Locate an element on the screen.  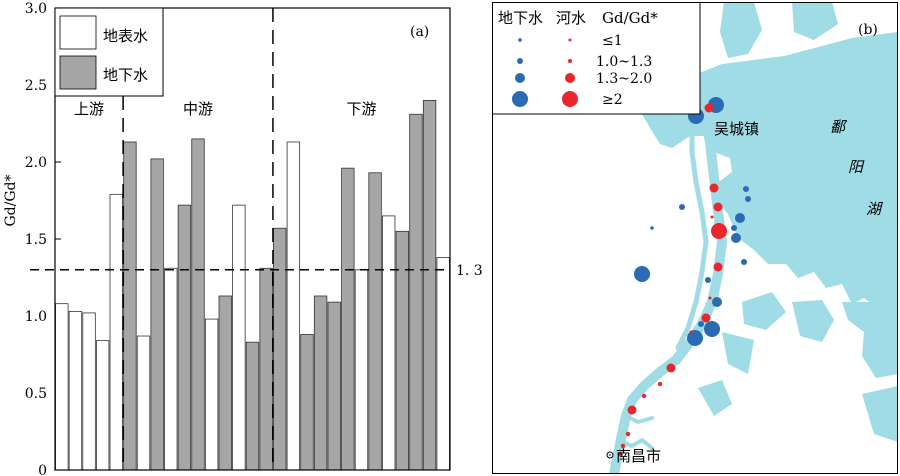
legend-header-gd: Gd/Gd* is located at coordinates (630, 18).